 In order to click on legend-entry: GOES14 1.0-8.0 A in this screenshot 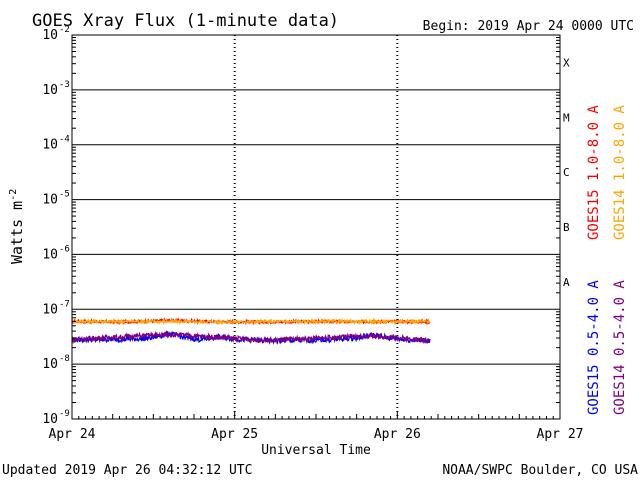, I will do `click(620, 172)`.